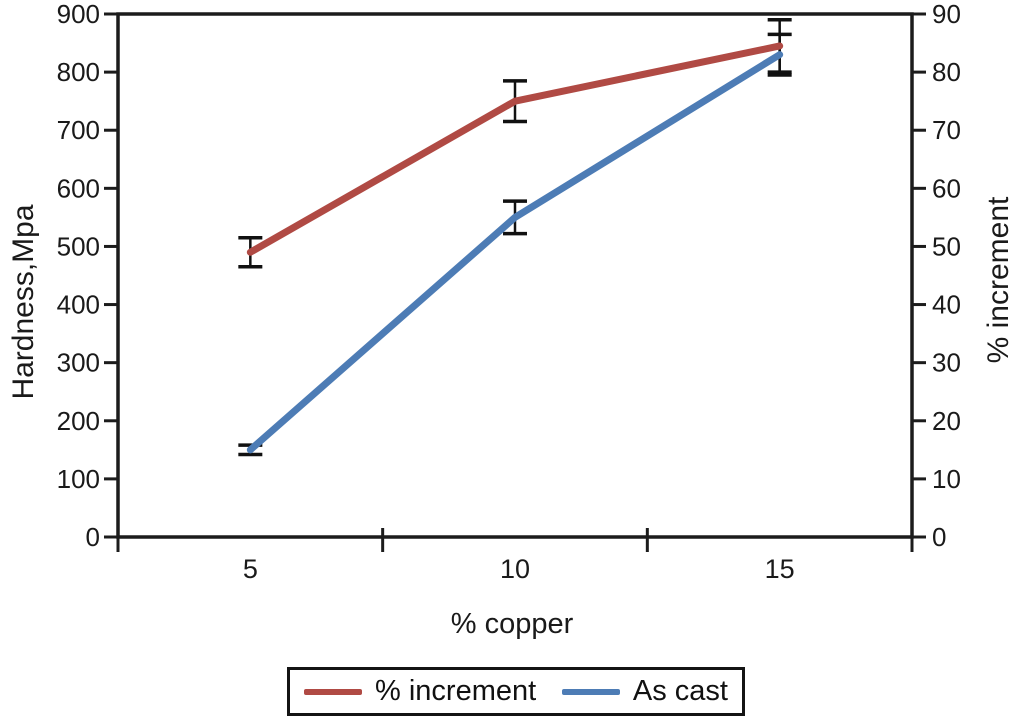 The height and width of the screenshot is (719, 1024). I want to click on y-right-tick-label: 70, so click(946, 130).